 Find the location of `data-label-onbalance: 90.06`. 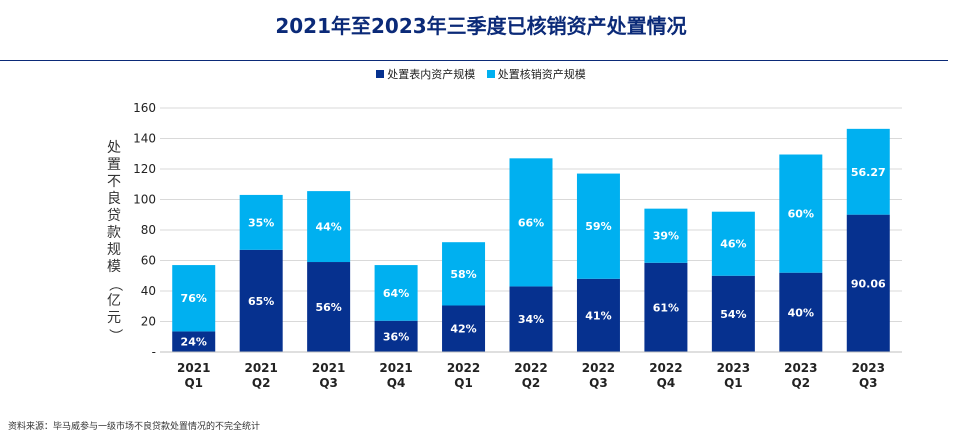

data-label-onbalance: 90.06 is located at coordinates (868, 283).